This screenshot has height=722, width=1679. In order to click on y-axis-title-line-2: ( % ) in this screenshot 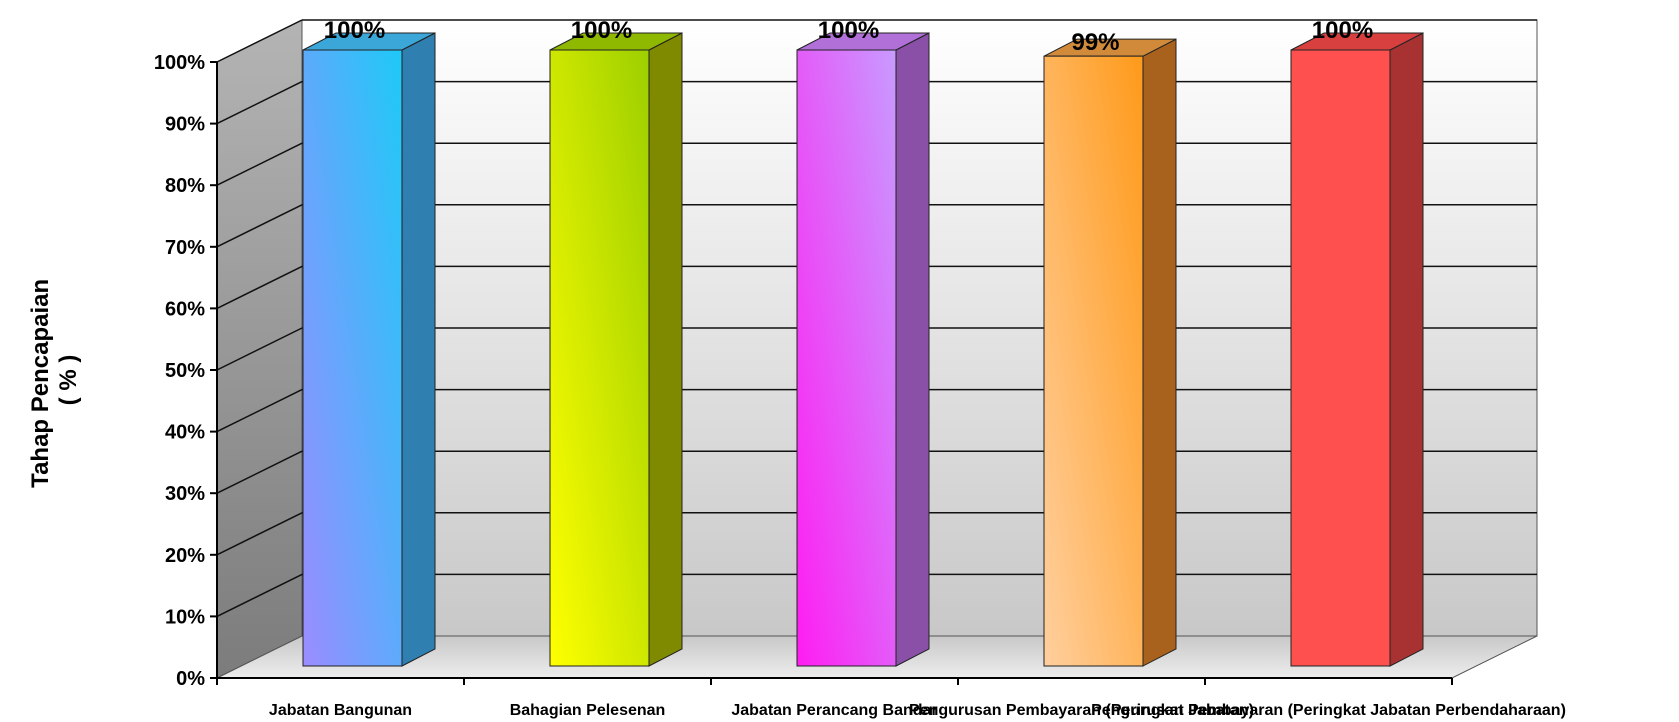, I will do `click(68, 380)`.